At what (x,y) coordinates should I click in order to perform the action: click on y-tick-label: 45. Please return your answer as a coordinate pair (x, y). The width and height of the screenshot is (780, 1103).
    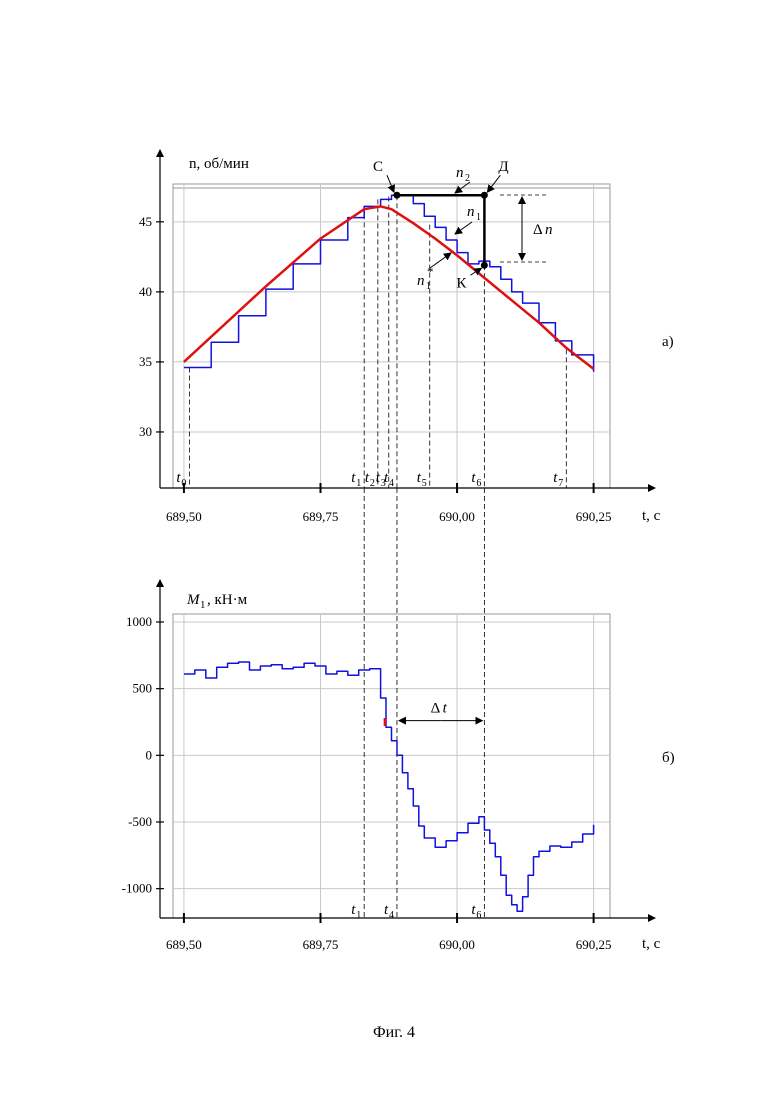
    Looking at the image, I should click on (145, 221).